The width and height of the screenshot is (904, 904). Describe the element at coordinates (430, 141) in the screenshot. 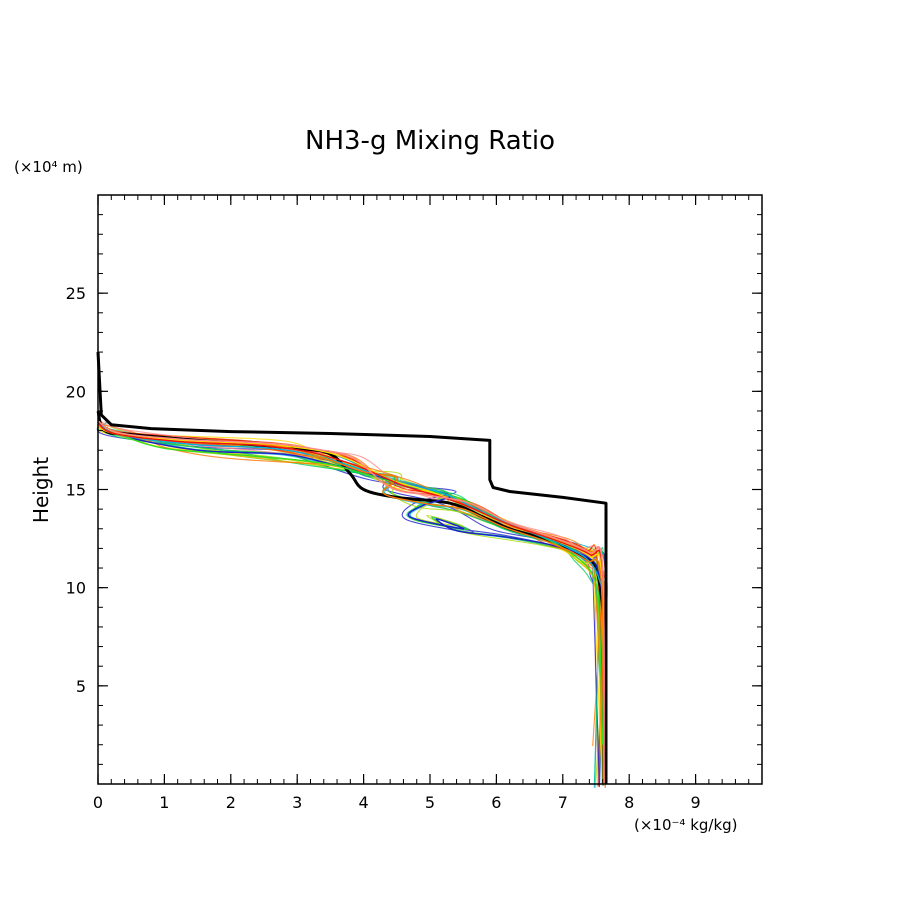

I see `chart-title: NH3-g Mixing Ratio` at that location.